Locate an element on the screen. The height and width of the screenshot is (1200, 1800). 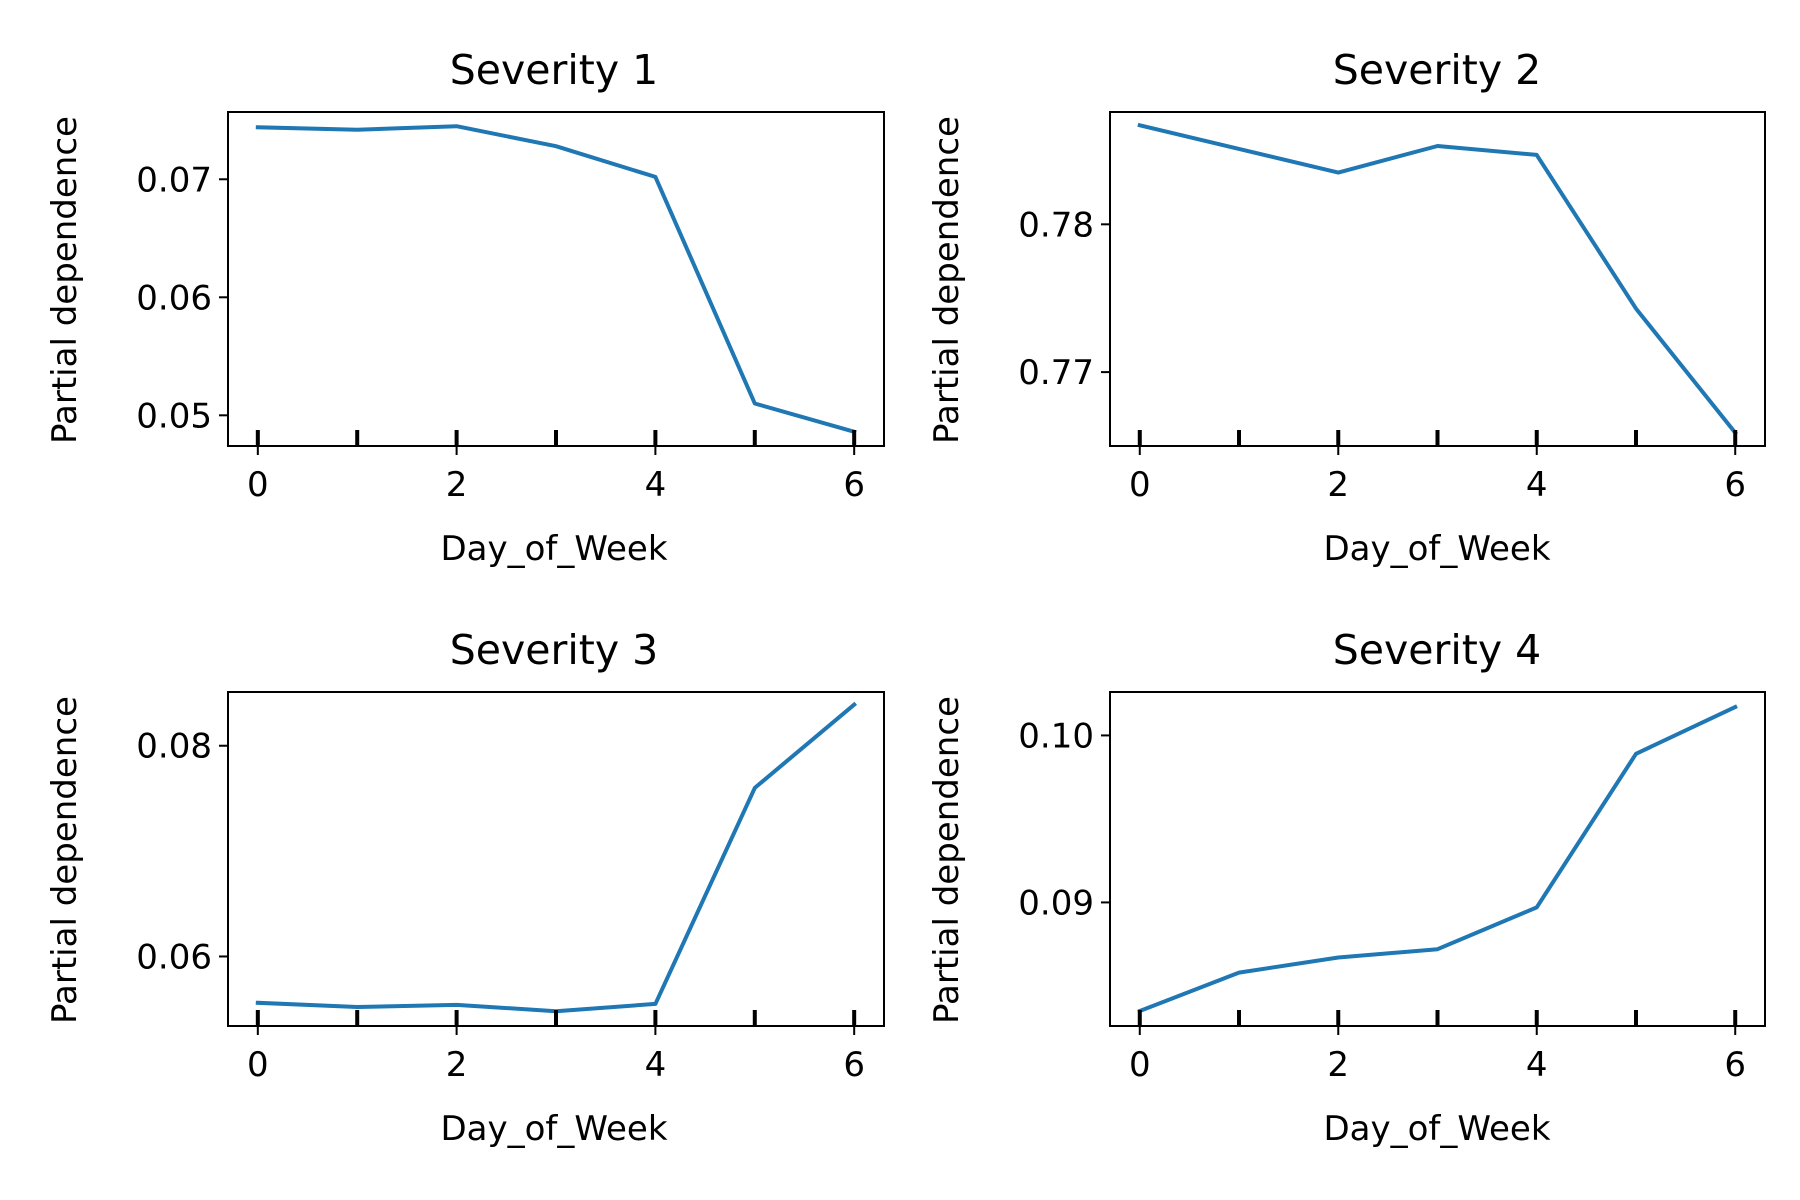
subplot-title: Severity 3 is located at coordinates (554, 650).